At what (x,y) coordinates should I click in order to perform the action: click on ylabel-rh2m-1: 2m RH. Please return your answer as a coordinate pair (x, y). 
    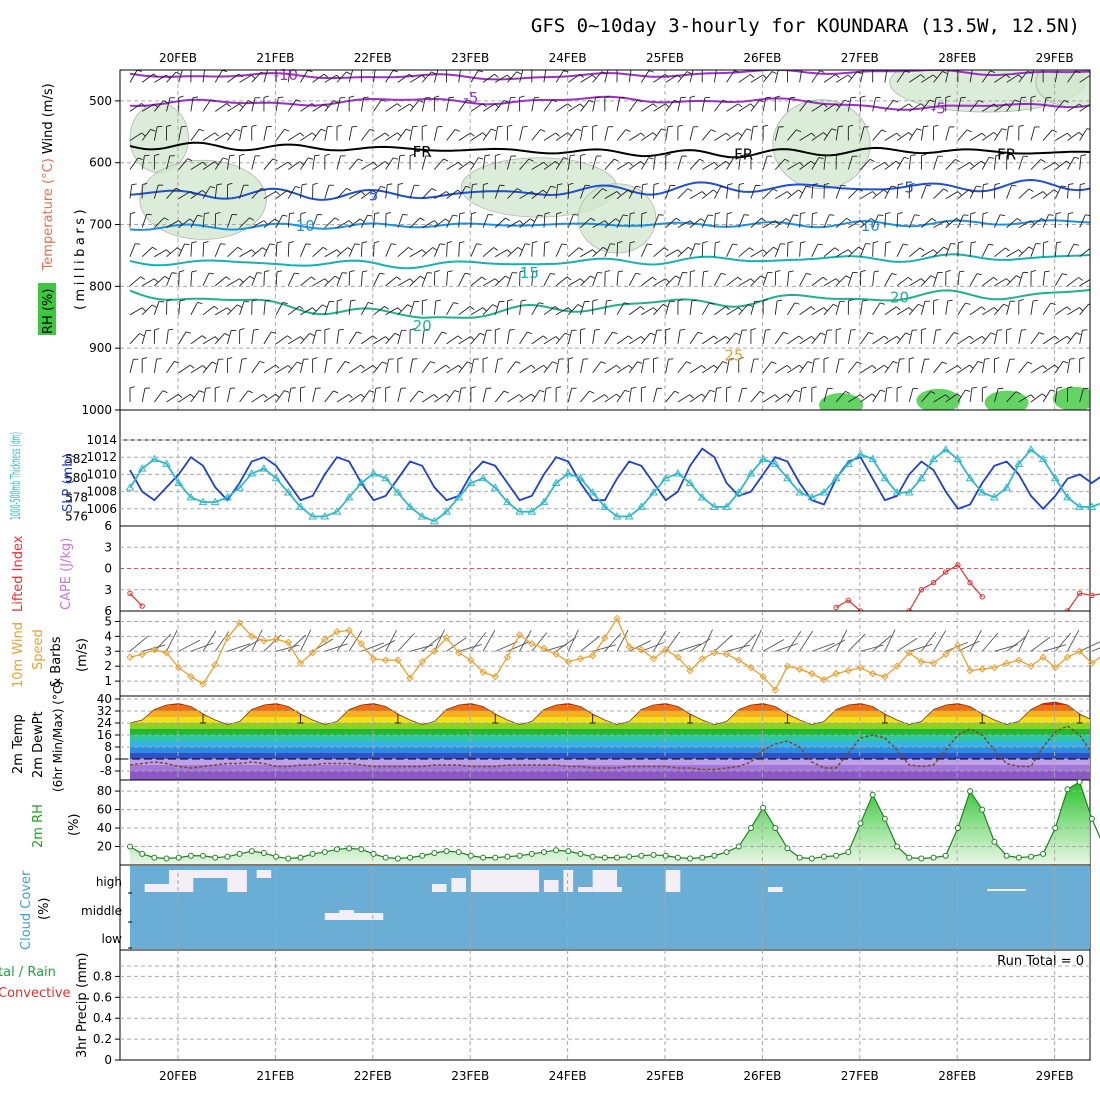
    Looking at the image, I should click on (38, 826).